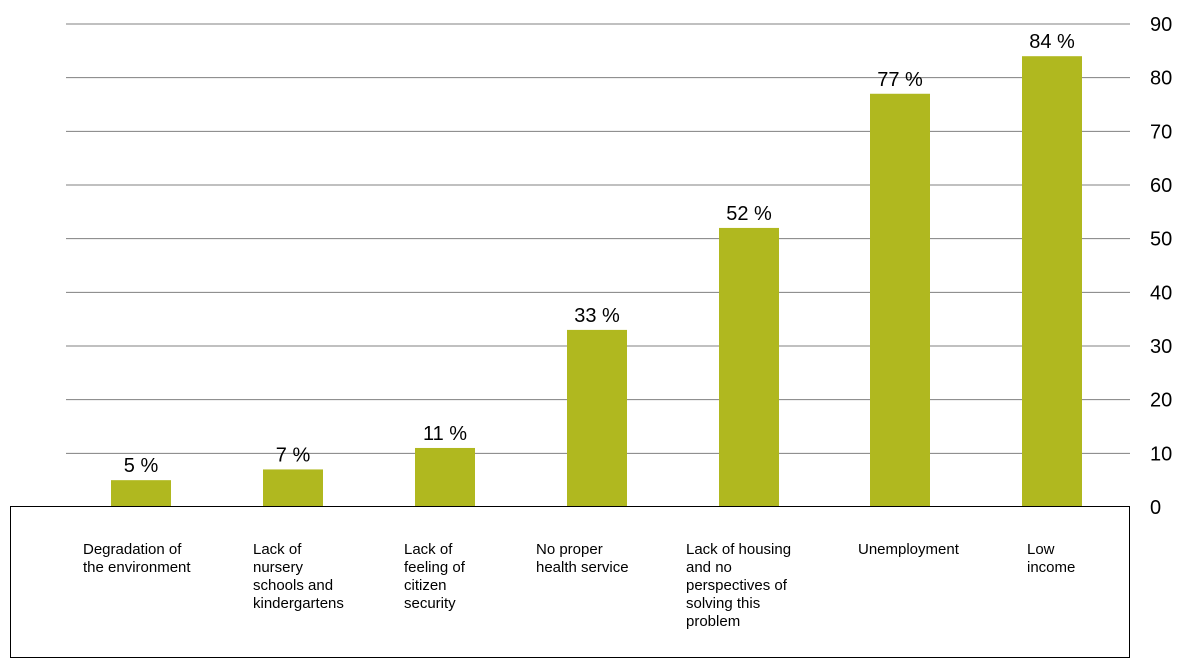  What do you see at coordinates (293, 455) in the screenshot?
I see `data-label: 7 %` at bounding box center [293, 455].